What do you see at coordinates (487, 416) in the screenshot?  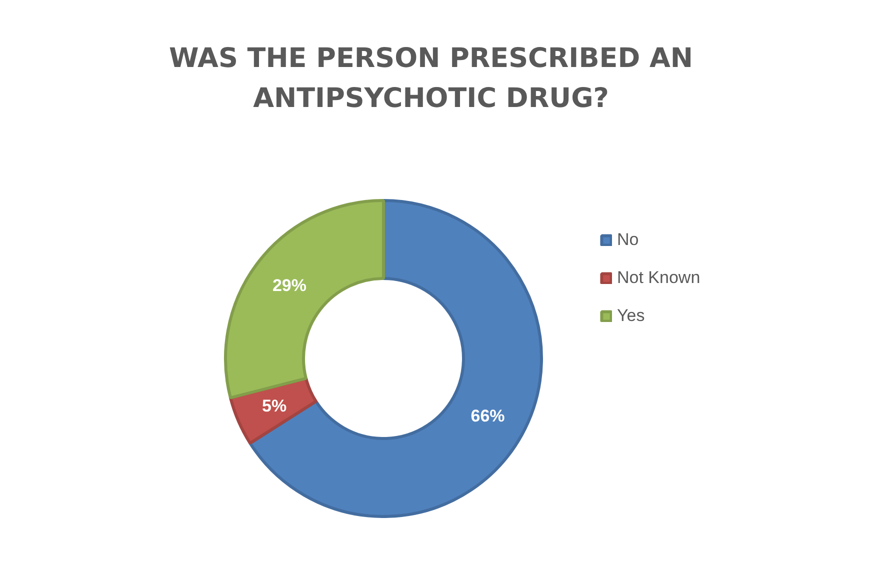 I see `data-label: 66%` at bounding box center [487, 416].